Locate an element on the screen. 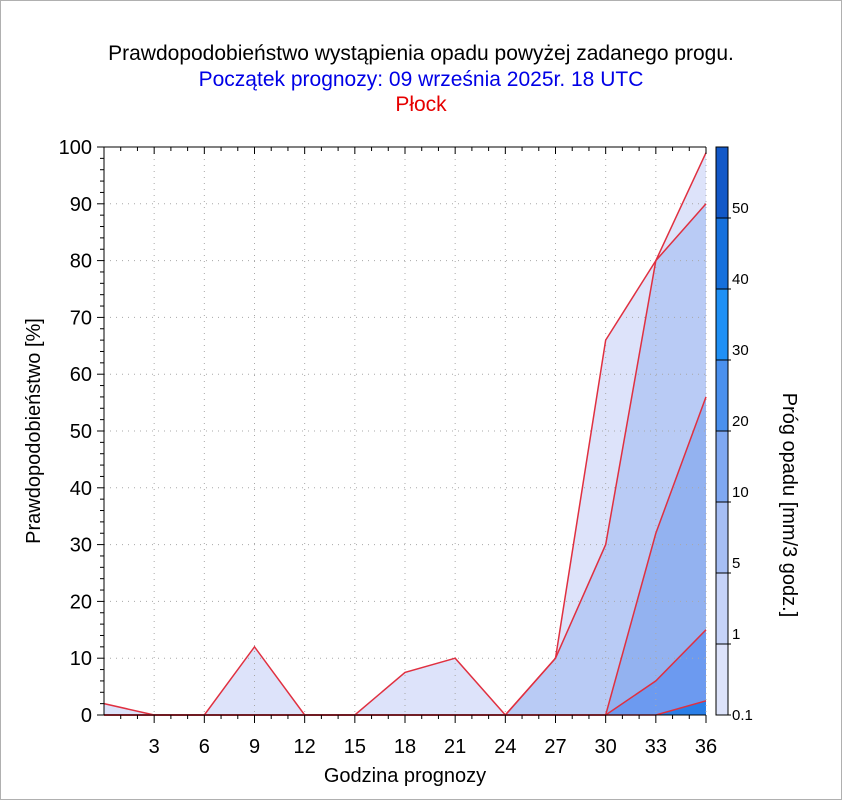 The width and height of the screenshot is (842, 800). x-tick-label: 9 is located at coordinates (254, 747).